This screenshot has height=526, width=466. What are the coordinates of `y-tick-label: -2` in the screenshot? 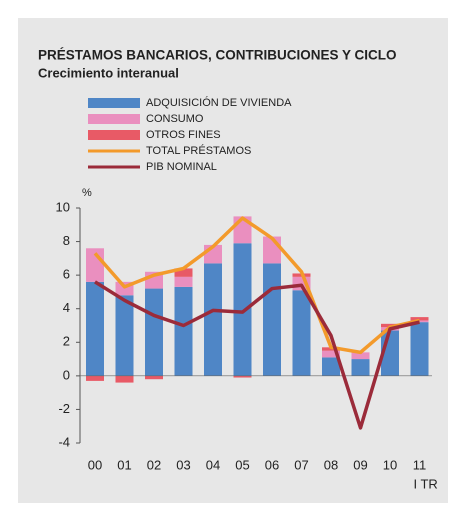 It's located at (64, 408).